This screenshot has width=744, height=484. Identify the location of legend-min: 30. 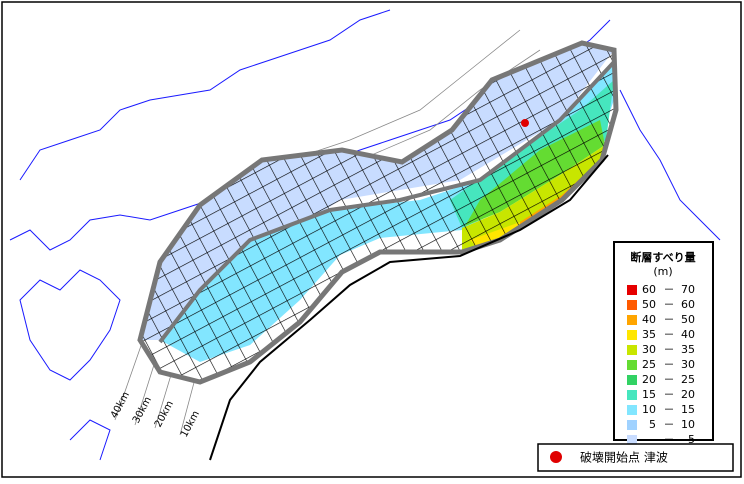
(649, 349).